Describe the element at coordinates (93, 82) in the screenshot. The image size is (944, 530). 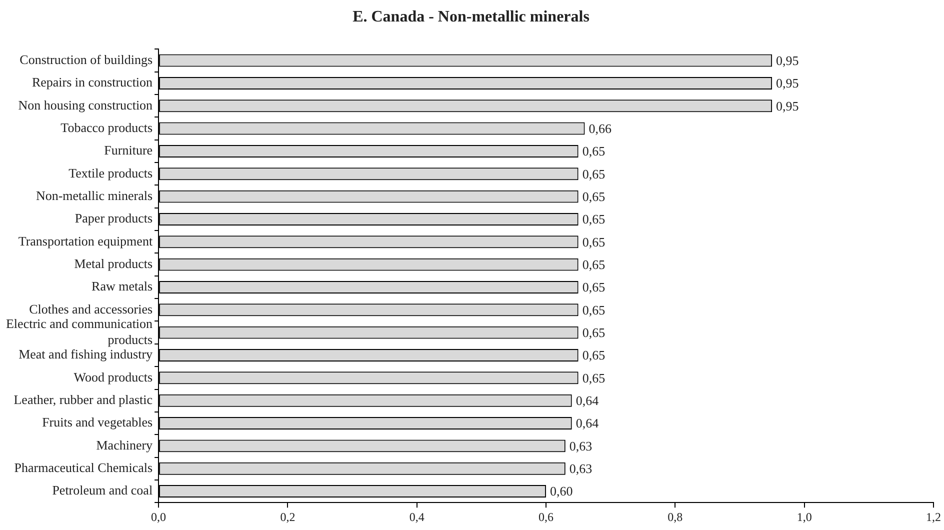
I see `y-tick-label: Repairs in construction` at that location.